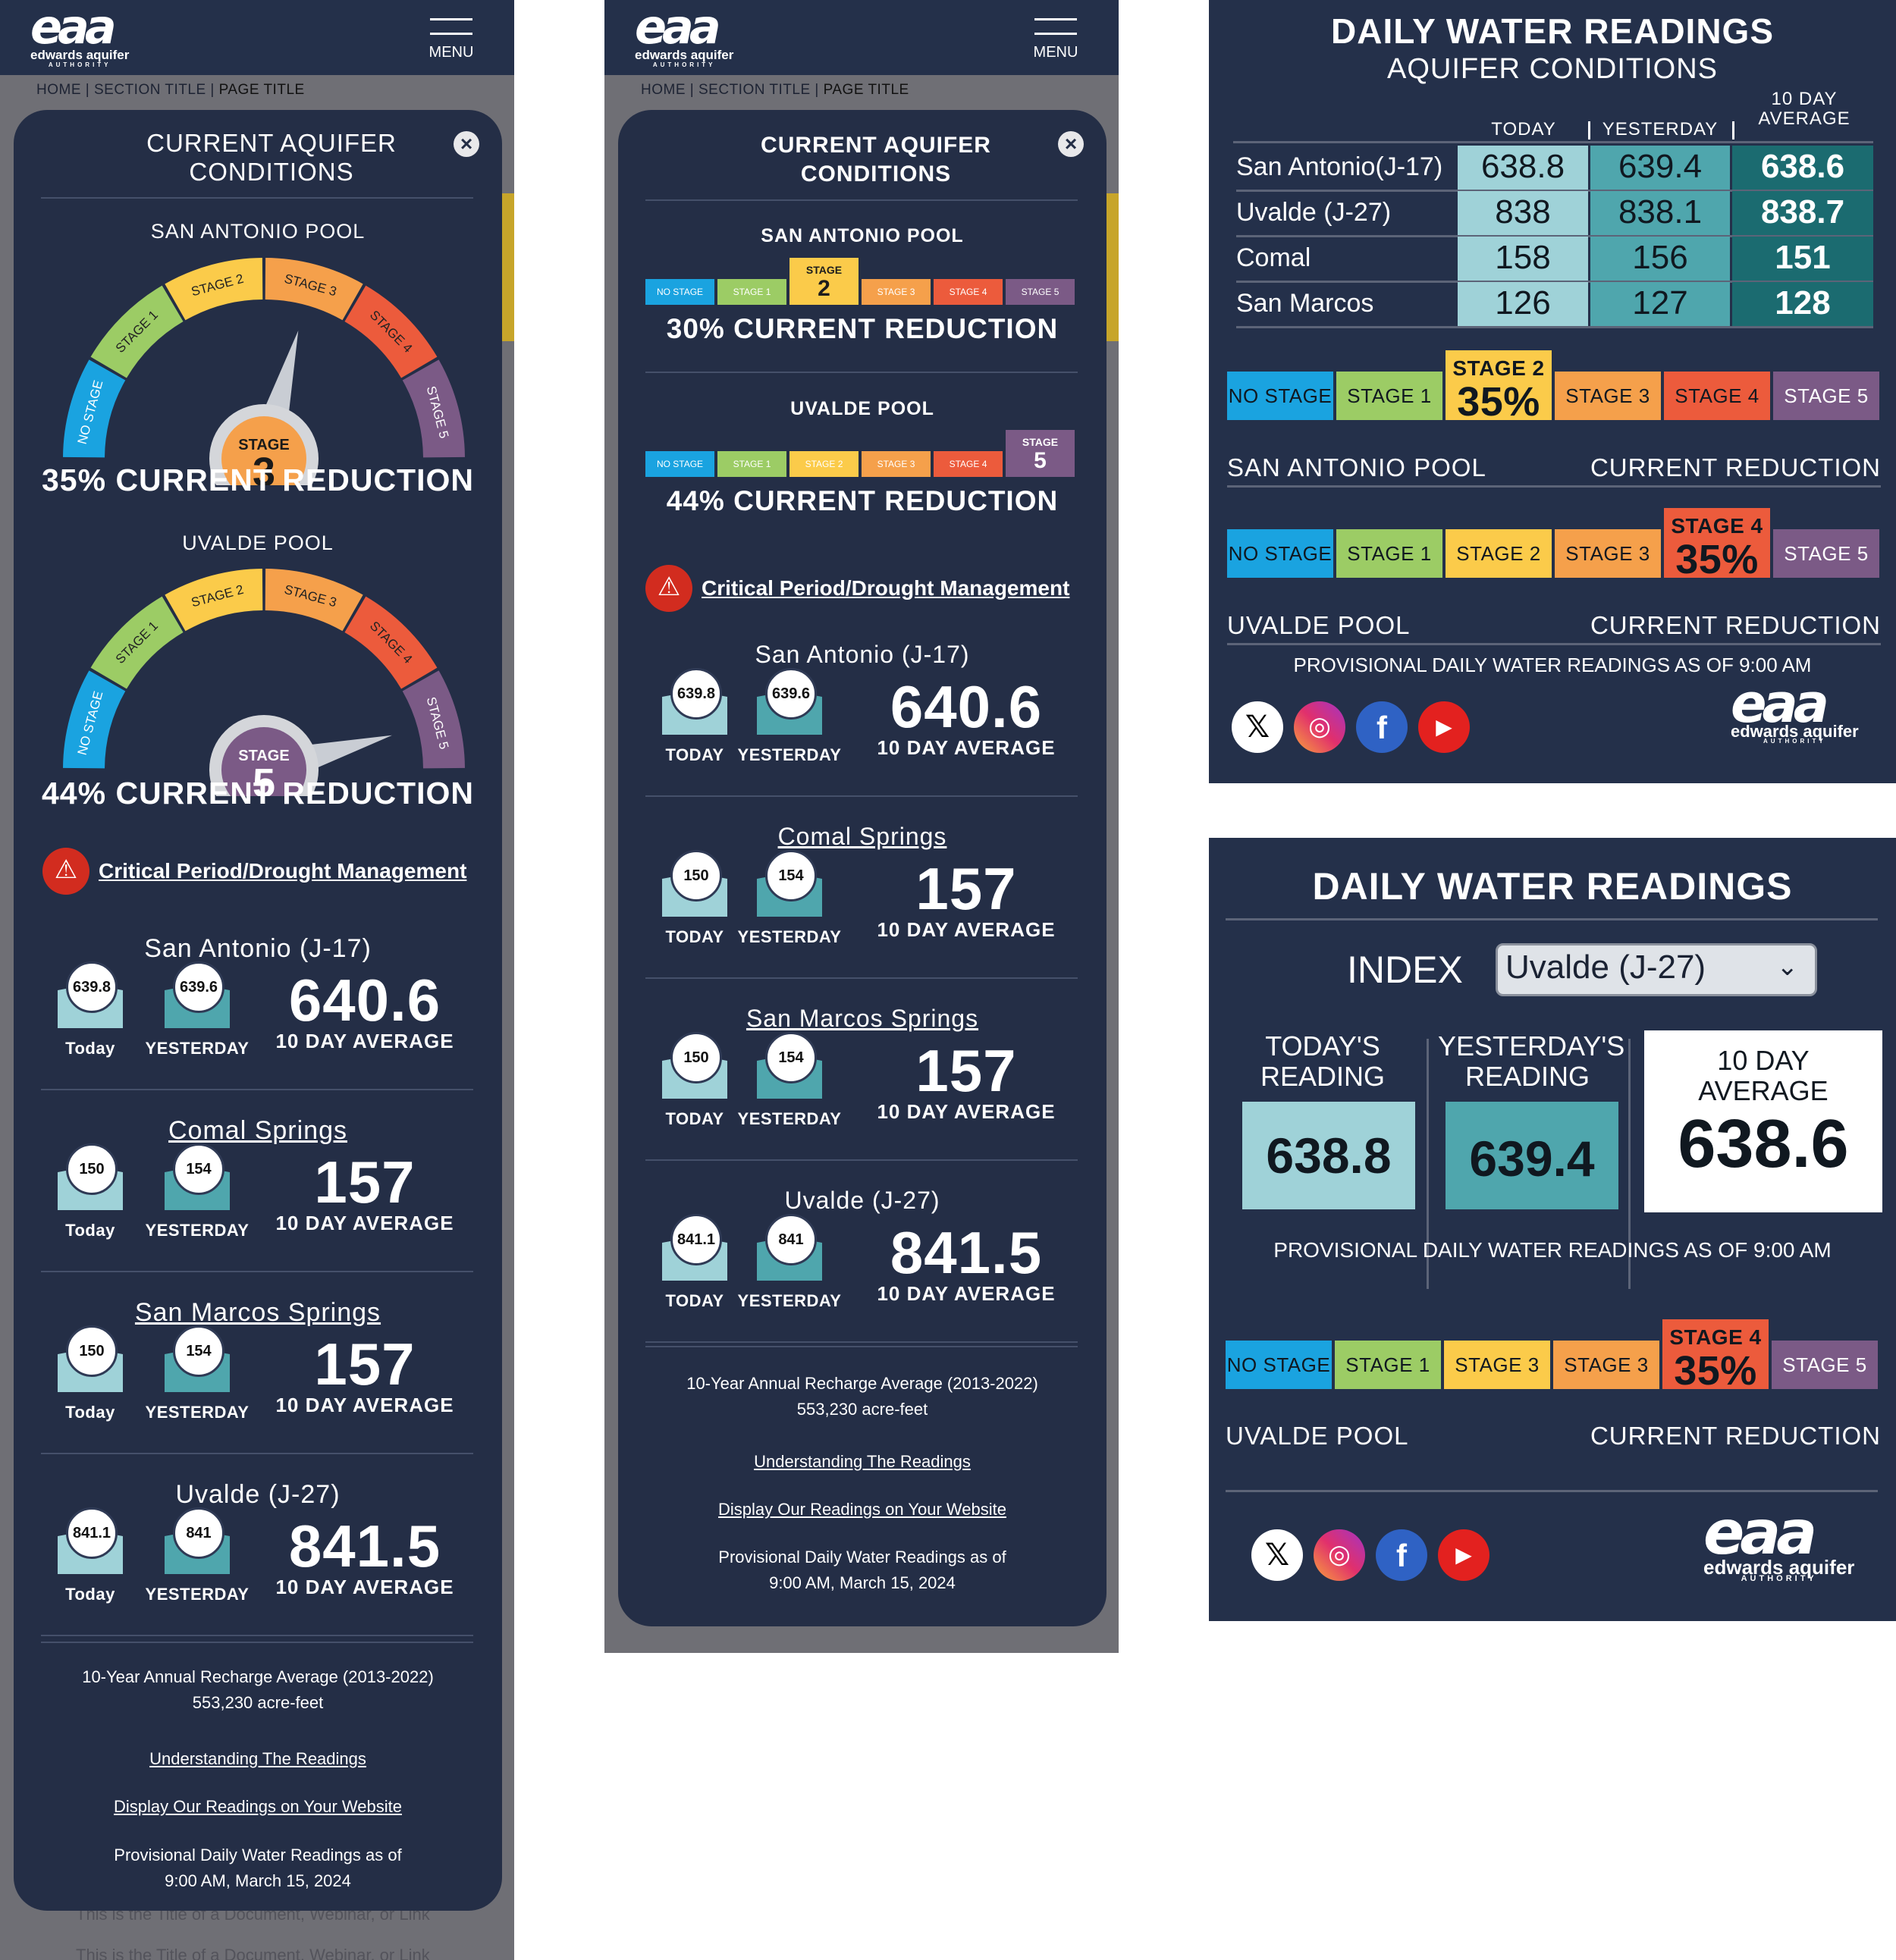  Describe the element at coordinates (824, 282) in the screenshot. I see `stage-segment: STAGE 2` at that location.